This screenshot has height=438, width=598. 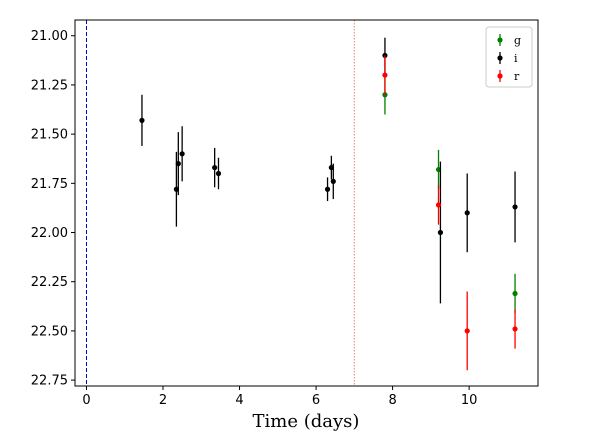 I want to click on y-tick-label: 22.00, so click(x=49, y=233).